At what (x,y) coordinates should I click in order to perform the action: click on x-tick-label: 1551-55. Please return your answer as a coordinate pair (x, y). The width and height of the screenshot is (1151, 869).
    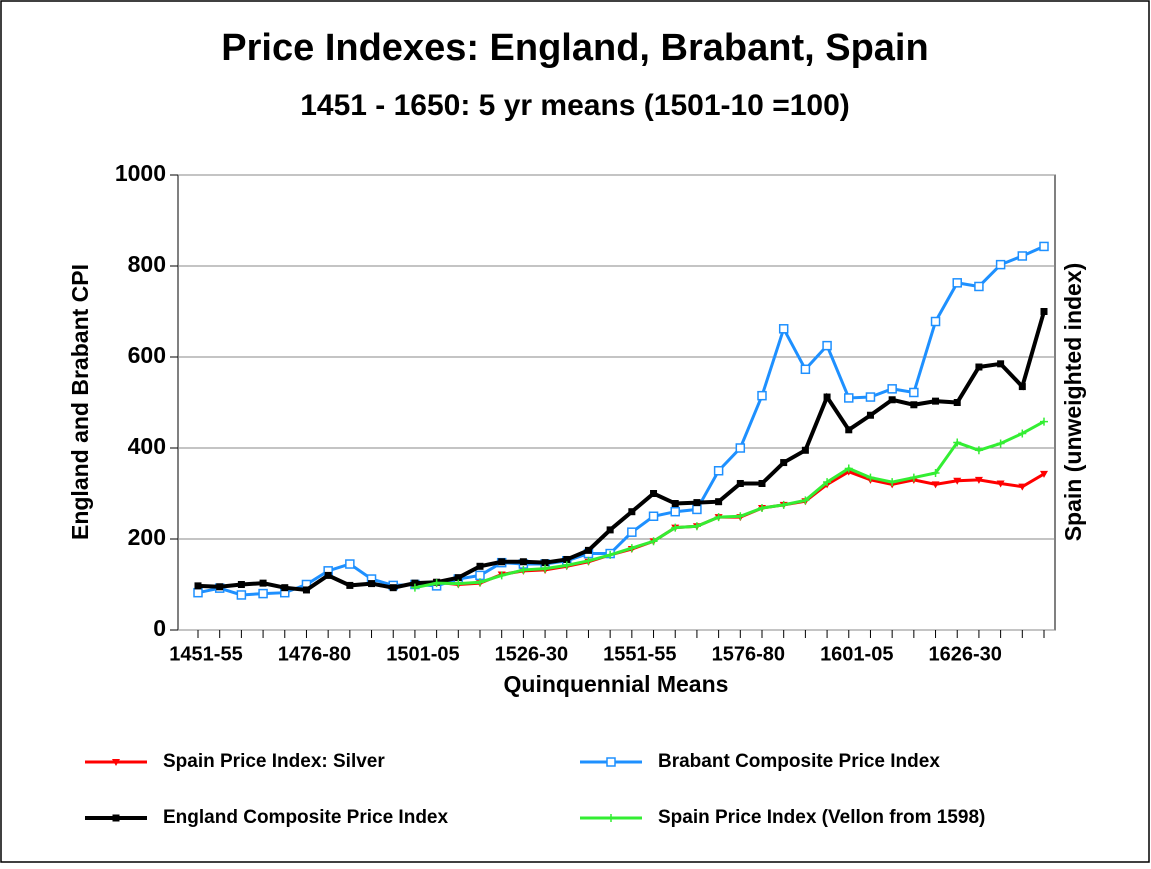
    Looking at the image, I should click on (639, 654).